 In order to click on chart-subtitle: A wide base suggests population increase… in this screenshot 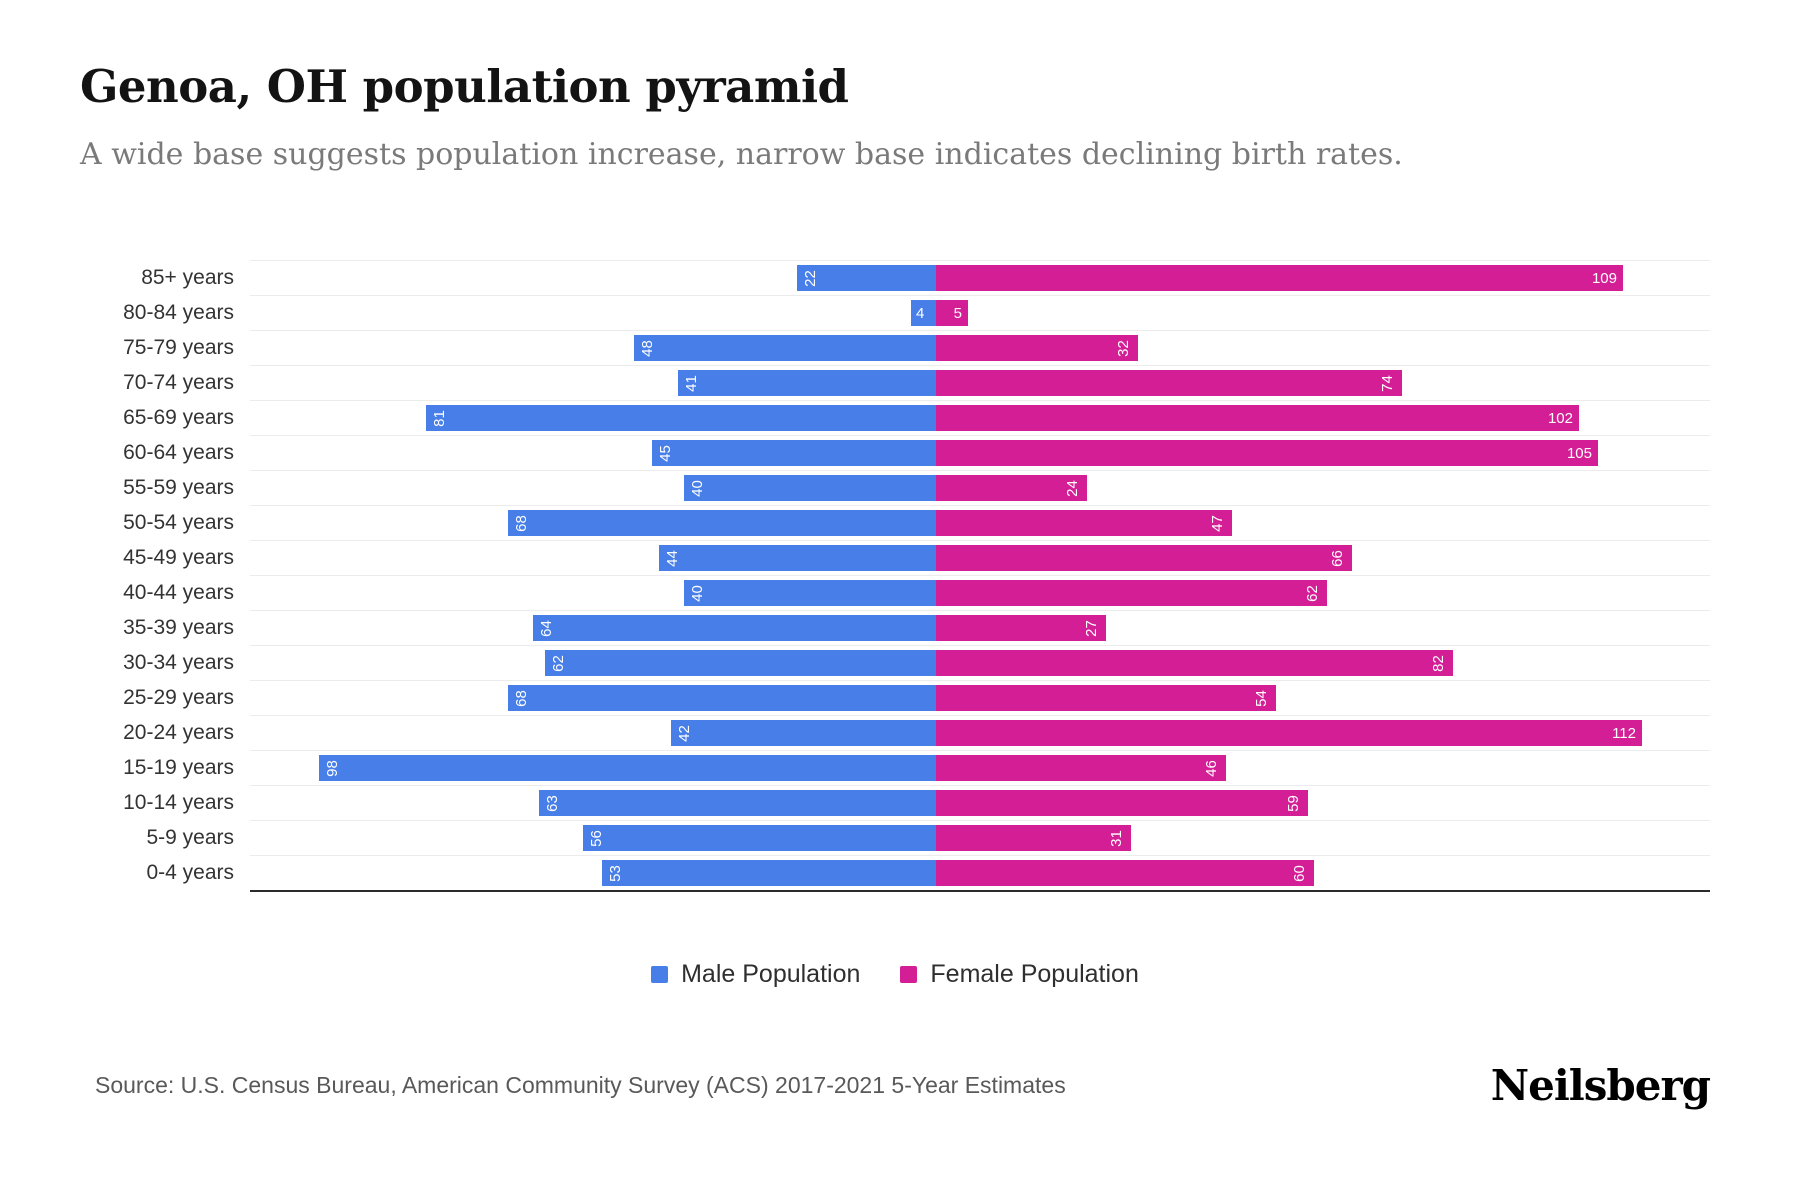, I will do `click(741, 154)`.